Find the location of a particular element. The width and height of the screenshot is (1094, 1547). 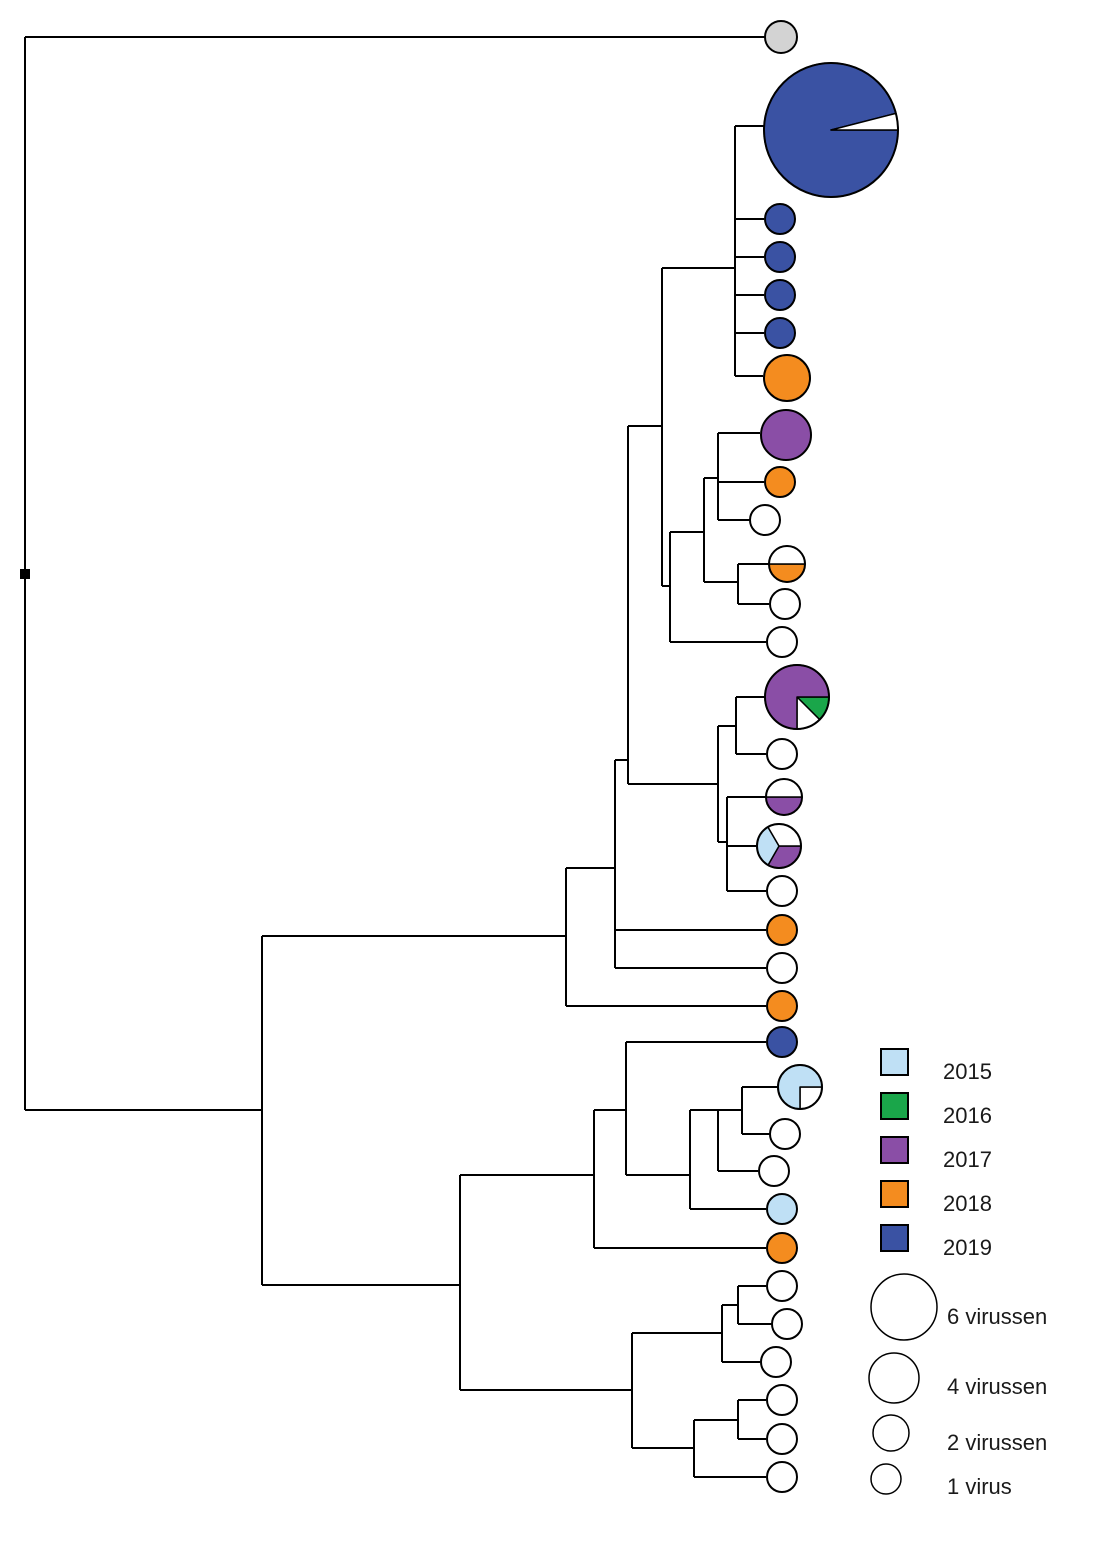

leaf-l-unk-d is located at coordinates (782, 754).